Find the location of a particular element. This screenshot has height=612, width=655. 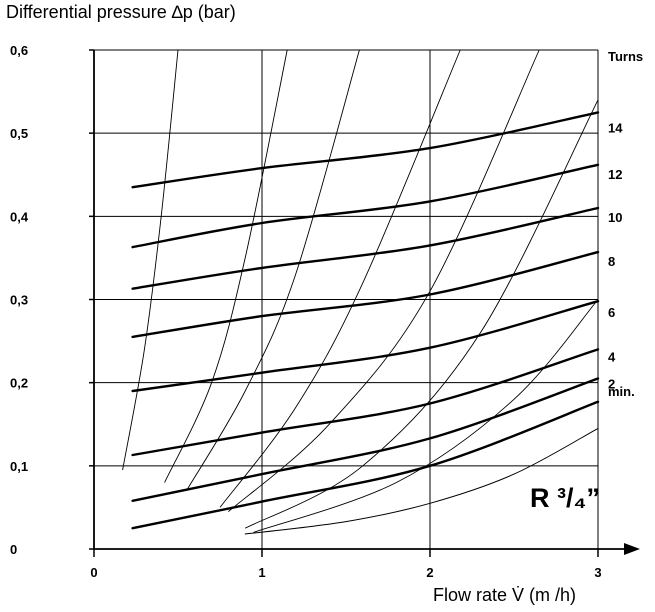

turns-title: Turns is located at coordinates (625, 56).